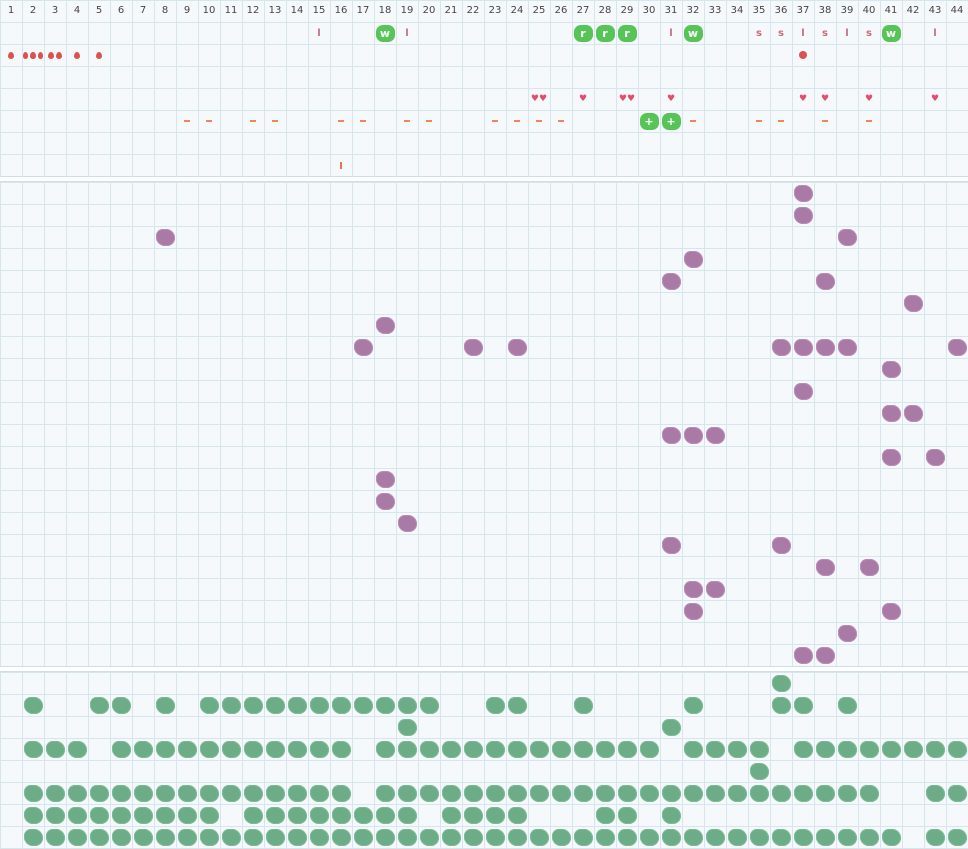 The height and width of the screenshot is (849, 968). Describe the element at coordinates (583, 33) in the screenshot. I see `letter-token: r` at that location.